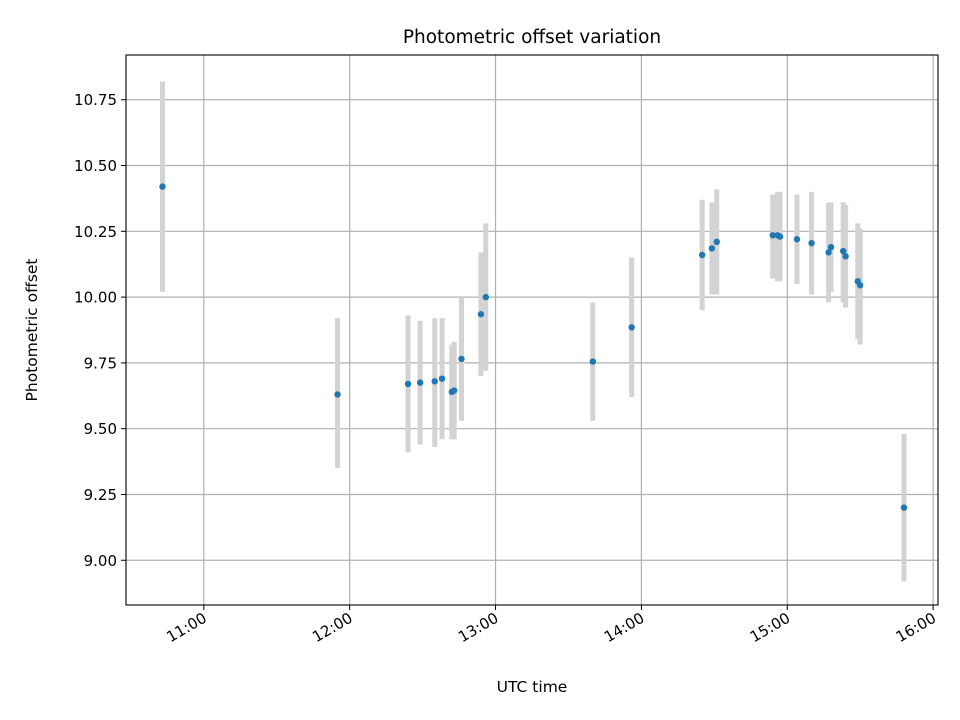 This screenshot has height=720, width=960. I want to click on x-axis-label: UTC time, so click(532, 687).